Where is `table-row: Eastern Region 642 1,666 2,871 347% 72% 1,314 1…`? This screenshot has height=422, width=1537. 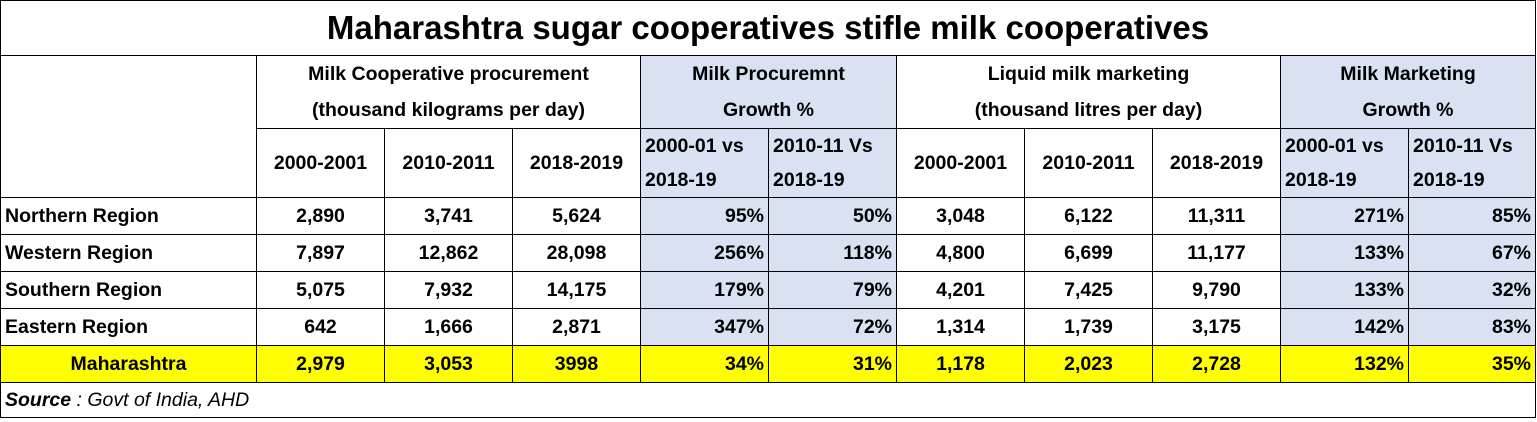
table-row: Eastern Region 642 1,666 2,871 347% 72% 1,314 1… is located at coordinates (768, 327).